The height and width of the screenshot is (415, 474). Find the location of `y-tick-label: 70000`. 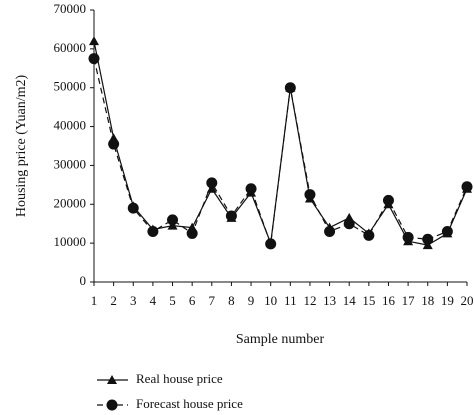

y-tick-label: 70000 is located at coordinates (70, 8).